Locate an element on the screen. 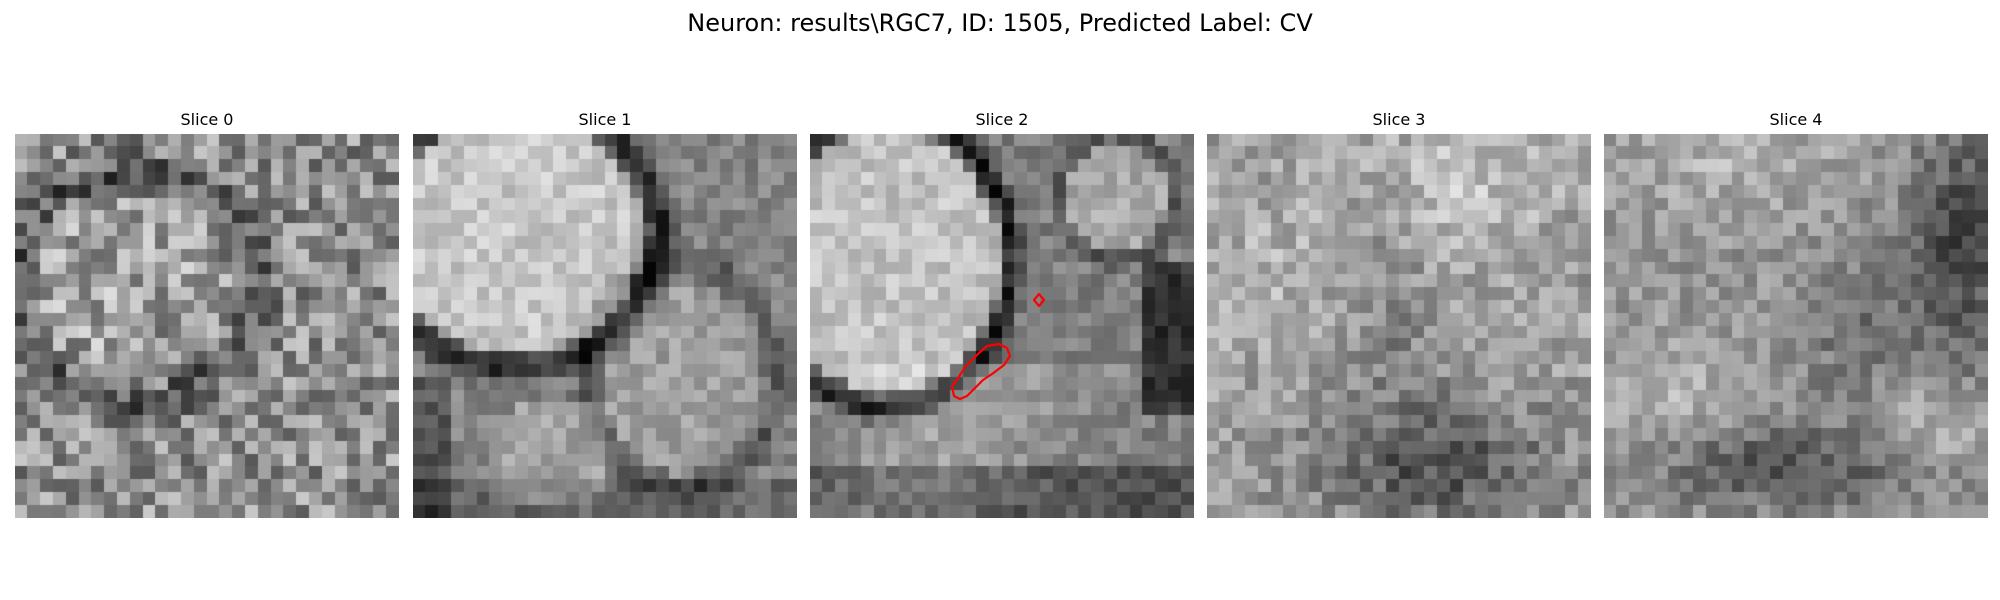 This screenshot has width=2000, height=600. slice-panel-0: Slice 0 is located at coordinates (207, 314).